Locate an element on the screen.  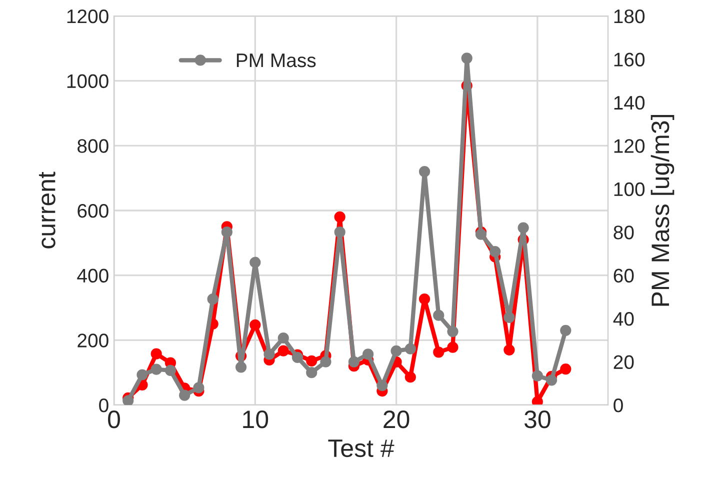
y-tick-label: 1200 is located at coordinates (87, 16).